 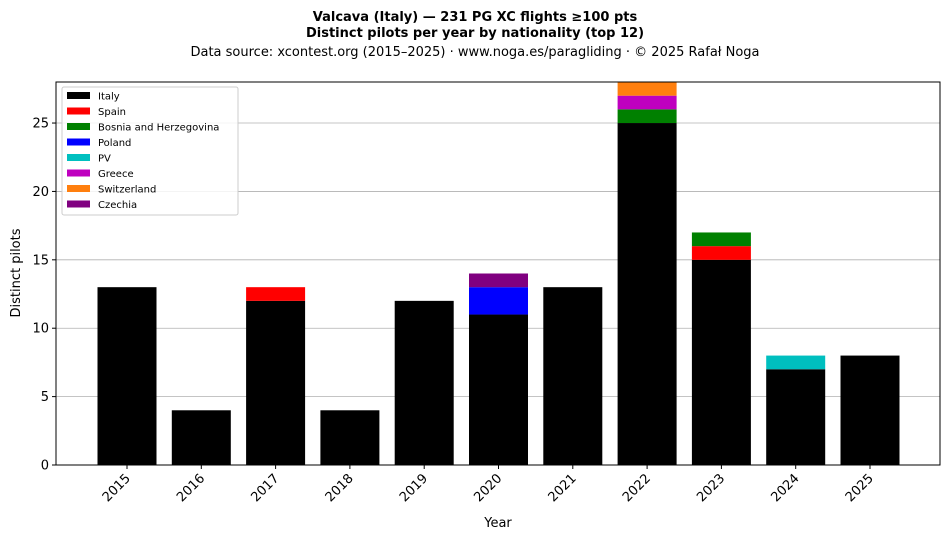 I want to click on y-tick-label: 0, so click(x=45, y=466).